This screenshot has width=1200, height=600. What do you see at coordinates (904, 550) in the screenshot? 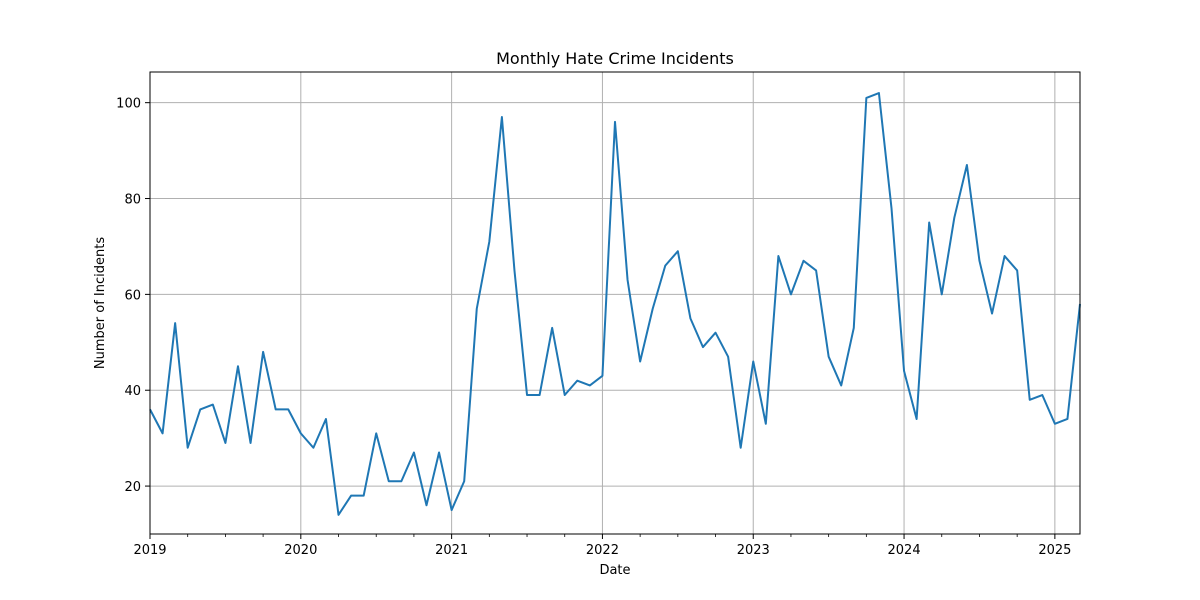
I see `x-tick-label: 2024` at bounding box center [904, 550].